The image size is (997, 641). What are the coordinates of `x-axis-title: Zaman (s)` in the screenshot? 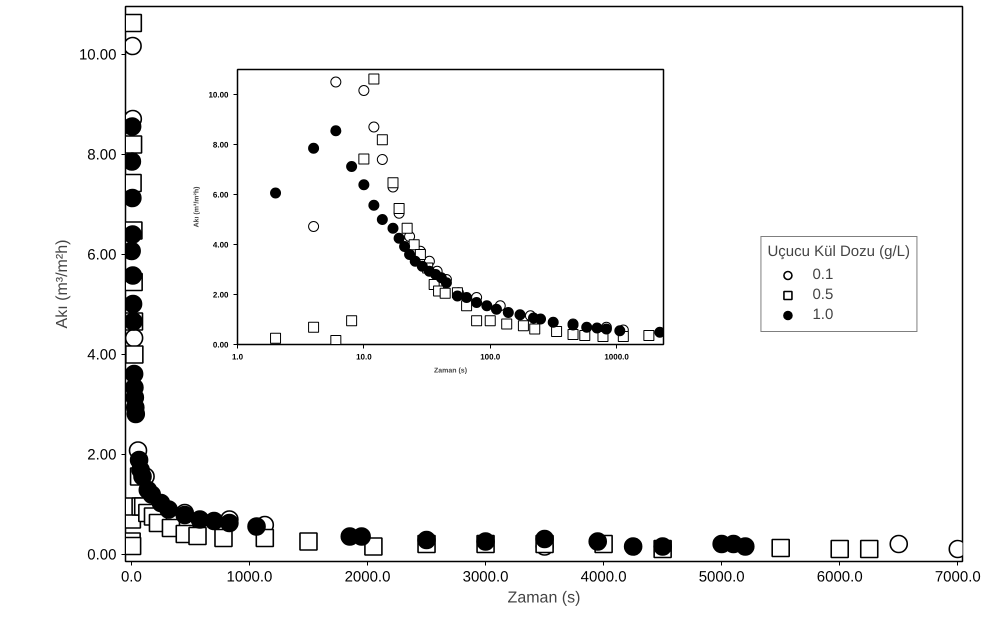 It's located at (544, 598).